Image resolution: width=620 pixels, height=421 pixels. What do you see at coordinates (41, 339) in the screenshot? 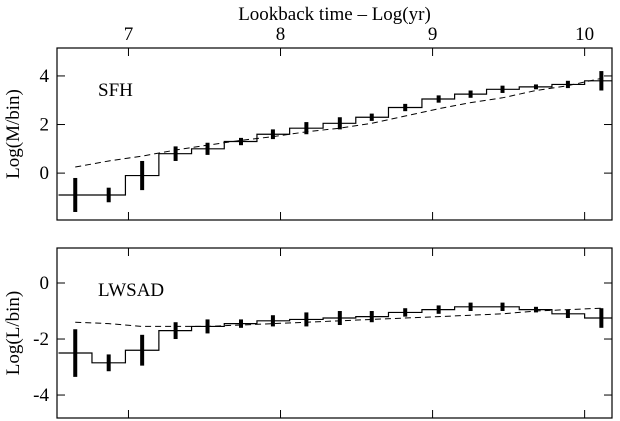
I see `y-tick-label: -2` at bounding box center [41, 339].